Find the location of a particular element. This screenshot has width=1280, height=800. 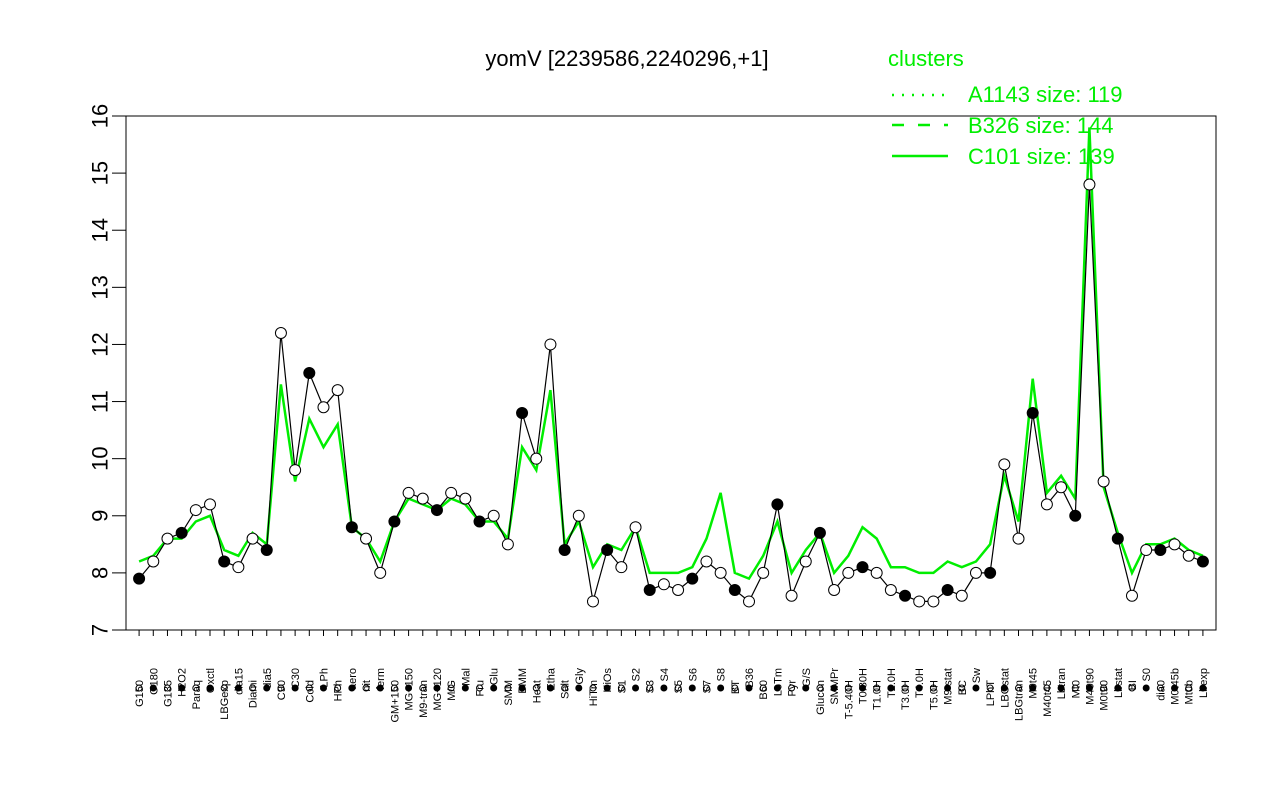

y-tick-label: 9 is located at coordinates (100, 516).